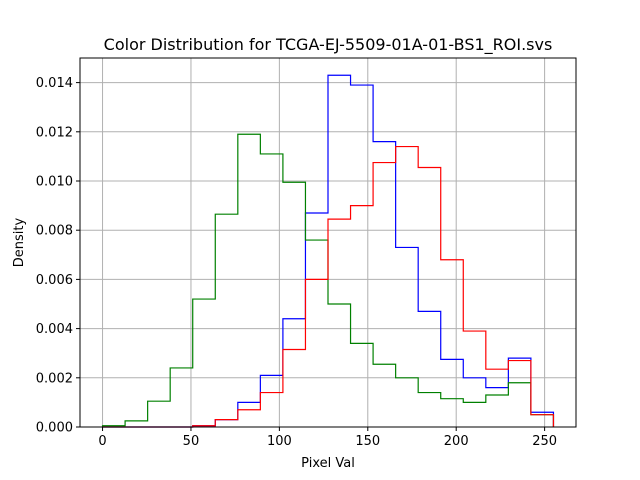  Describe the element at coordinates (279, 441) in the screenshot. I see `x-tick-label: 100` at that location.